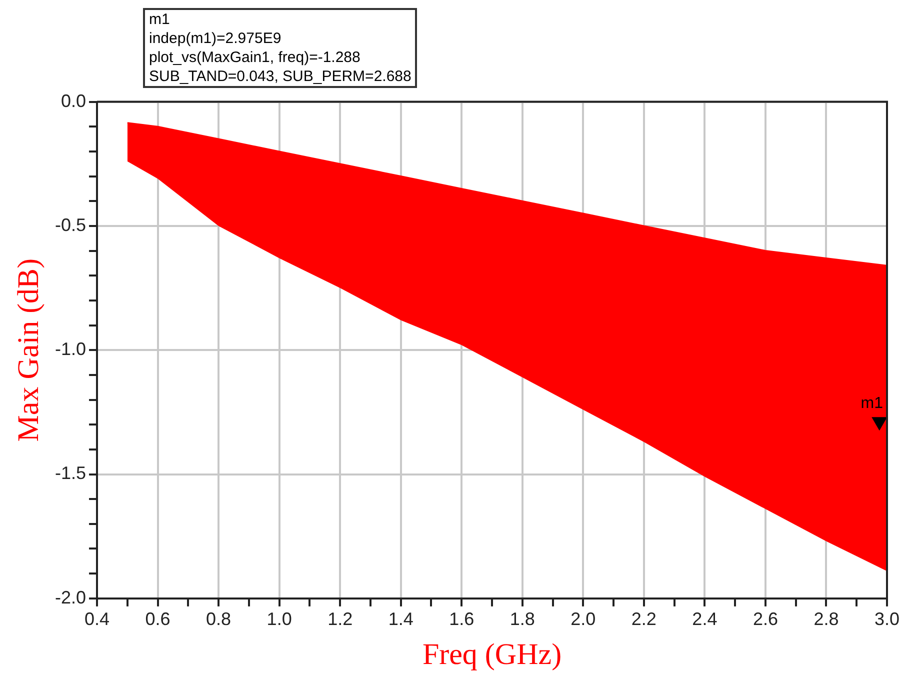  What do you see at coordinates (219, 619) in the screenshot?
I see `x-tick-label: 0.8` at bounding box center [219, 619].